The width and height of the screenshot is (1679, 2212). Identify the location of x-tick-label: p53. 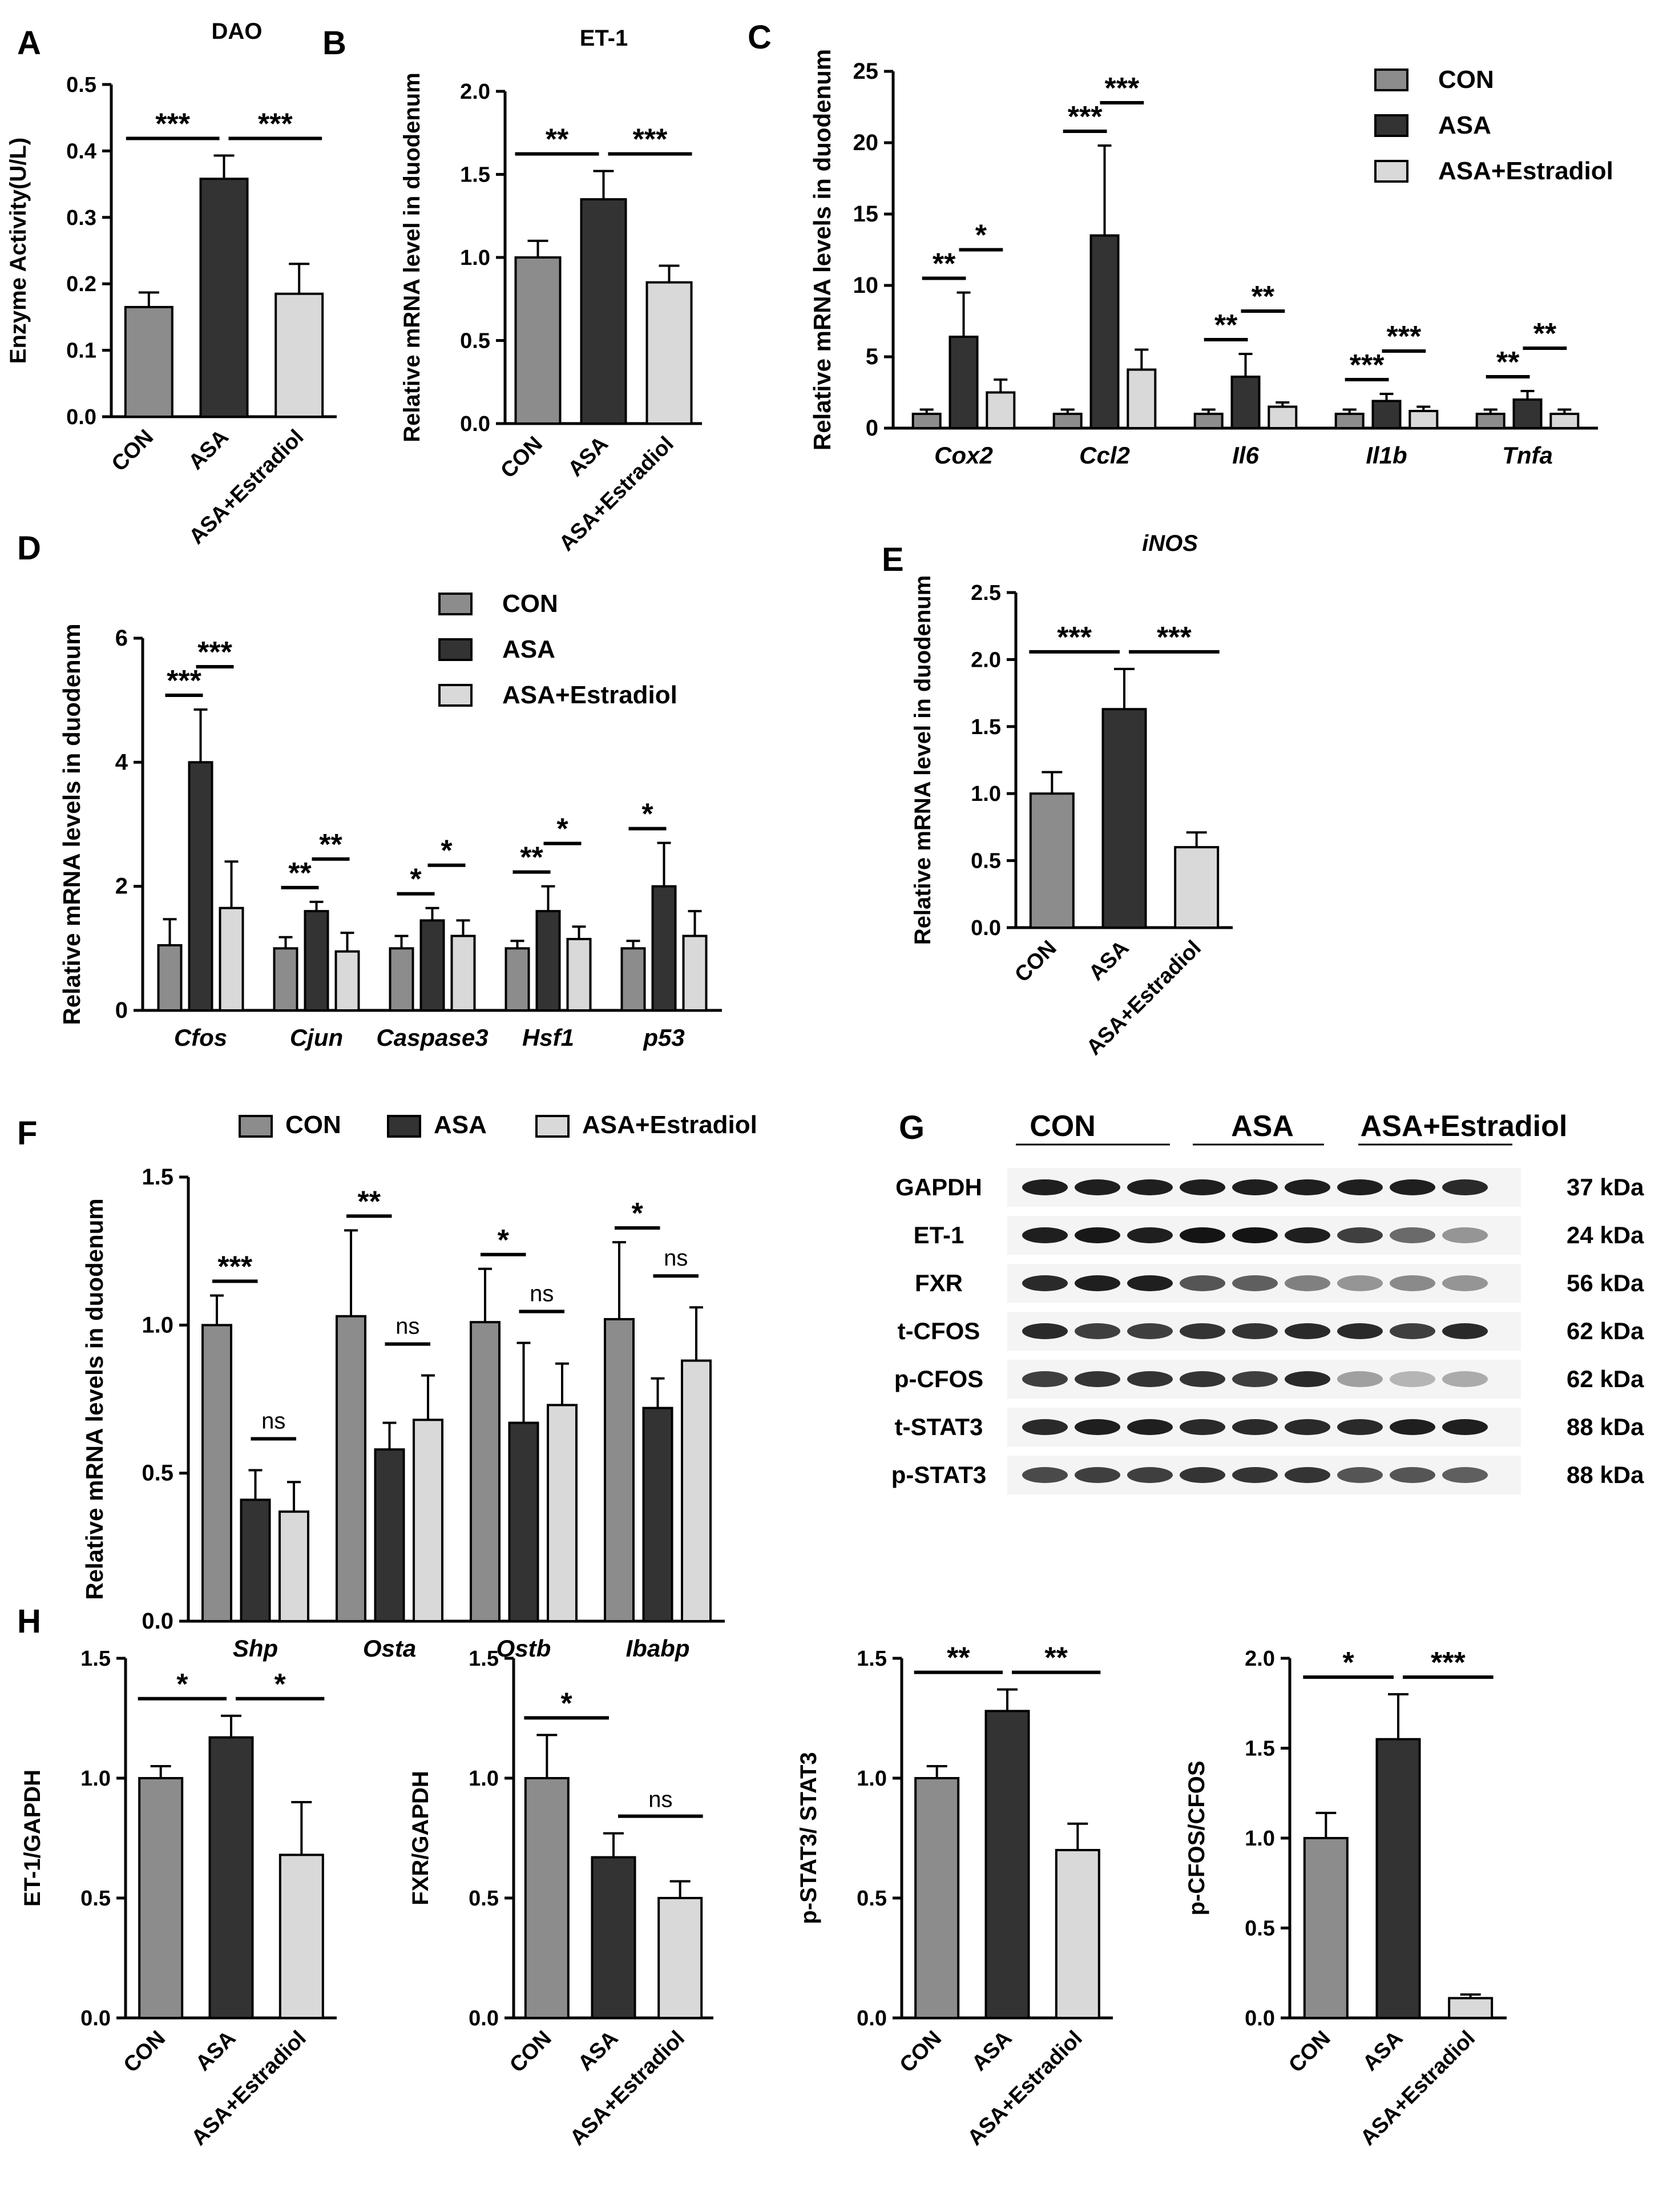
(663, 1037).